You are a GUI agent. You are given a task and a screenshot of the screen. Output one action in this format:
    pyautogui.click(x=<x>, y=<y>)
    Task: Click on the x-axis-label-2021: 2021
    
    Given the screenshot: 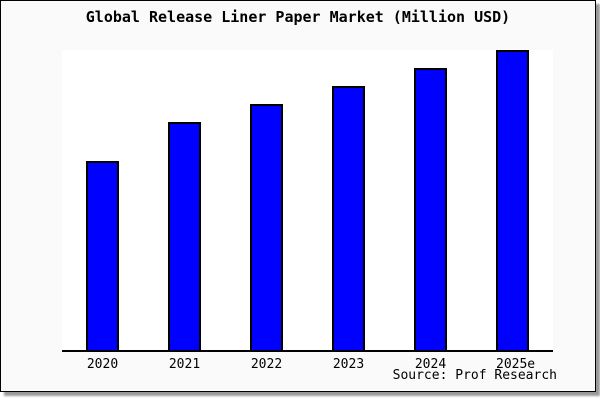 What is the action you would take?
    pyautogui.click(x=184, y=364)
    